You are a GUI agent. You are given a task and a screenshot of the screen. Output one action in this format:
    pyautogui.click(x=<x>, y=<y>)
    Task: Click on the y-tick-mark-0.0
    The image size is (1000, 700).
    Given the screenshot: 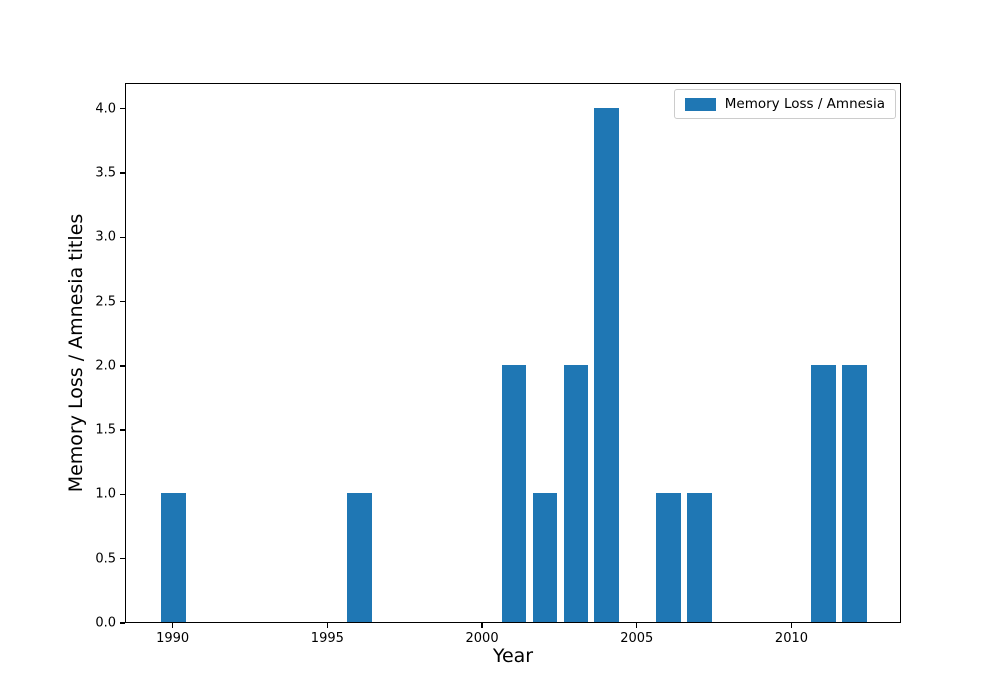 What is the action you would take?
    pyautogui.click(x=122, y=623)
    